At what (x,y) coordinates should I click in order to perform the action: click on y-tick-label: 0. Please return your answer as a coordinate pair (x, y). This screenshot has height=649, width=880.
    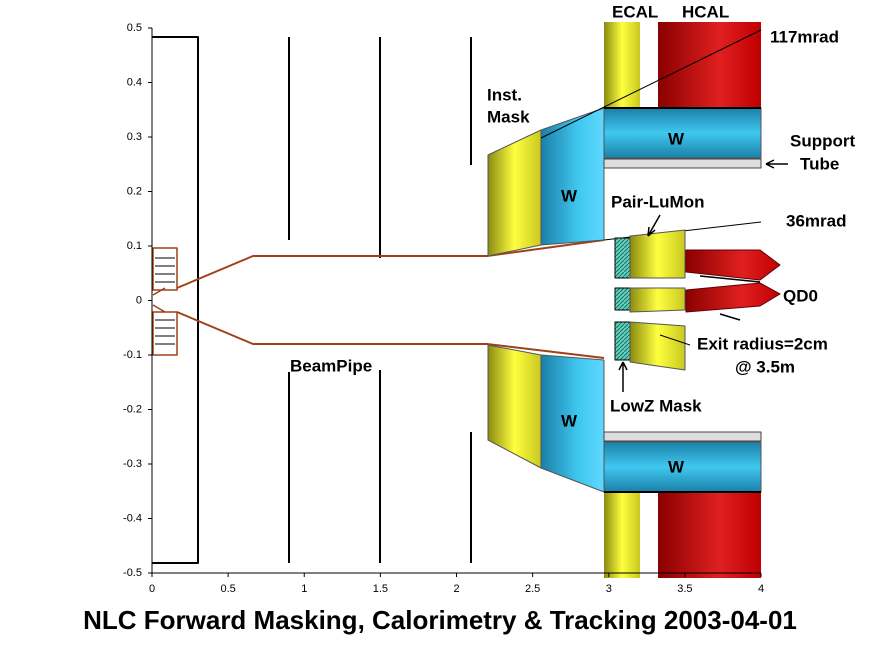
    Looking at the image, I should click on (139, 300).